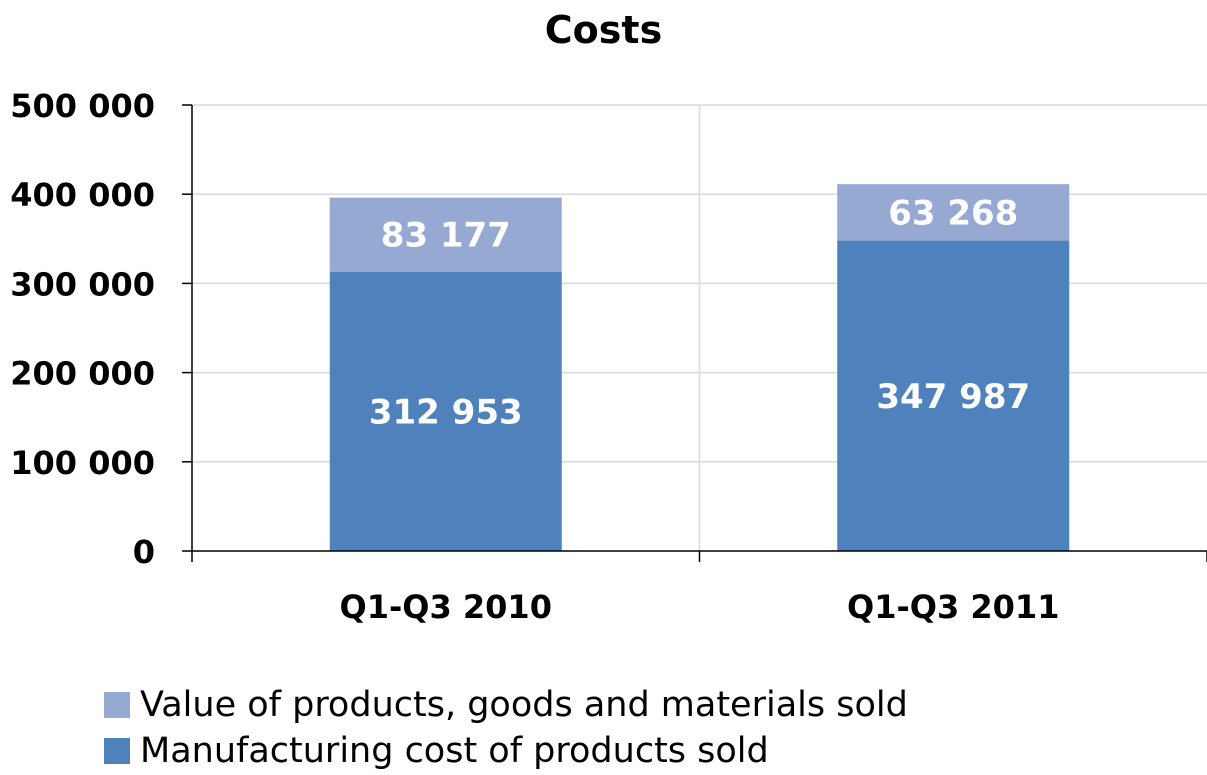 The height and width of the screenshot is (775, 1207). Describe the element at coordinates (82, 463) in the screenshot. I see `y-tick-label-1: 100 000` at that location.